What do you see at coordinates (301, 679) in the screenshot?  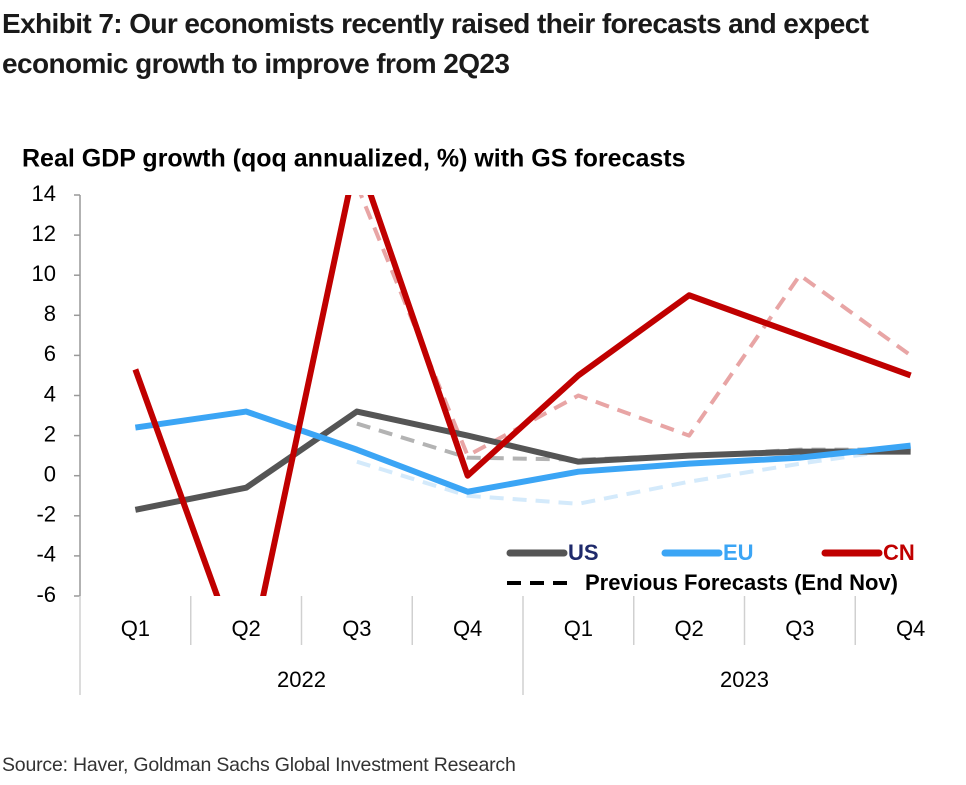 I see `group-label: 2022` at bounding box center [301, 679].